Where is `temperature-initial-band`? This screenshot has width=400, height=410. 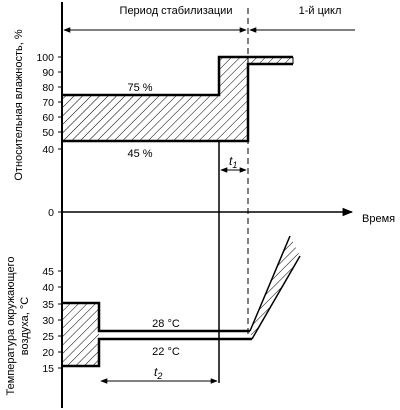
temperature-initial-band is located at coordinates (80, 334).